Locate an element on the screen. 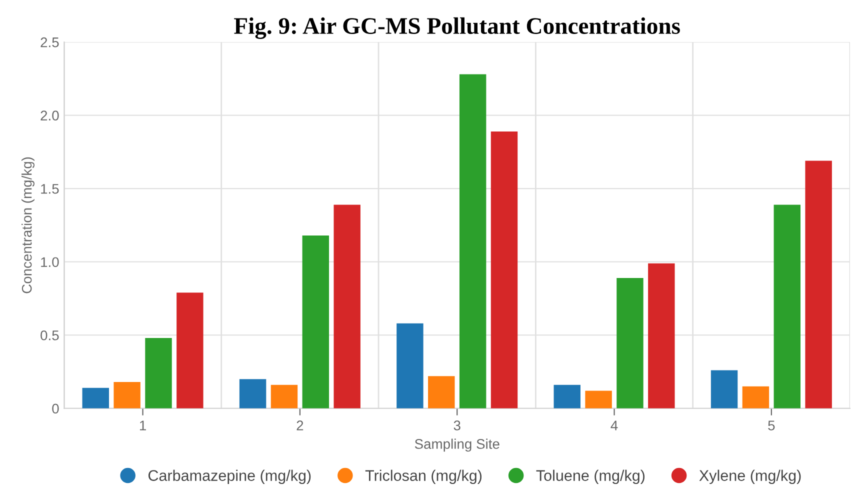  y-axis-title: Concentration (mg/kg) is located at coordinates (28, 225).